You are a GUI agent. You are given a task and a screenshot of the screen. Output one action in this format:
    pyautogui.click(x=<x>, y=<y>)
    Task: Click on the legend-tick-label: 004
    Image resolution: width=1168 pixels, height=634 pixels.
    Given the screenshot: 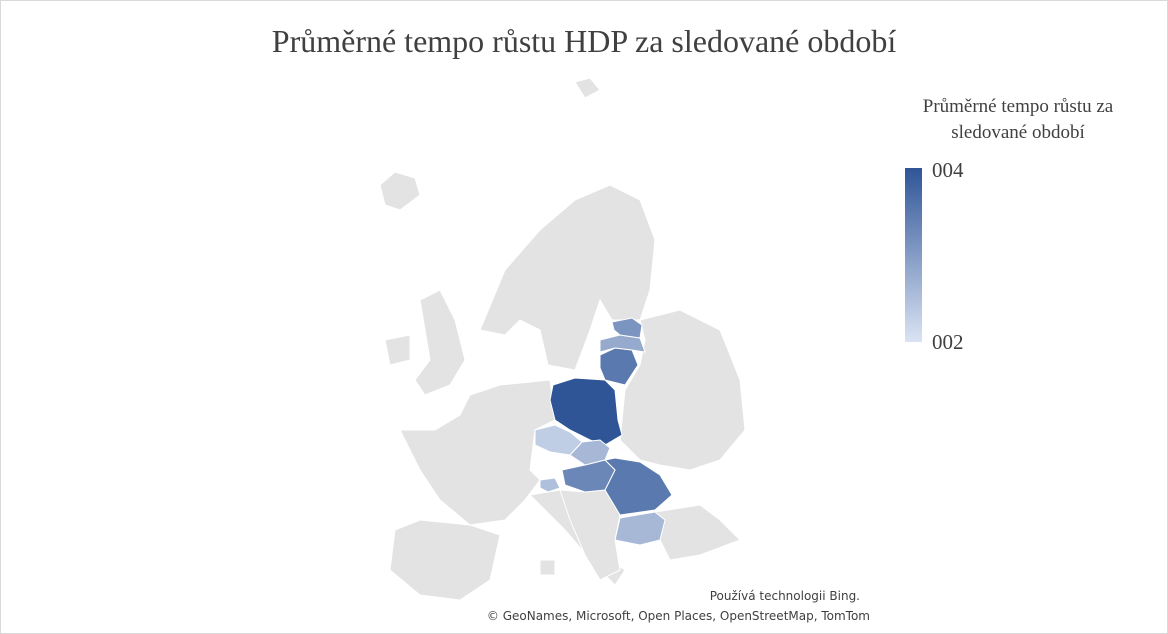 What is the action you would take?
    pyautogui.click(x=948, y=170)
    